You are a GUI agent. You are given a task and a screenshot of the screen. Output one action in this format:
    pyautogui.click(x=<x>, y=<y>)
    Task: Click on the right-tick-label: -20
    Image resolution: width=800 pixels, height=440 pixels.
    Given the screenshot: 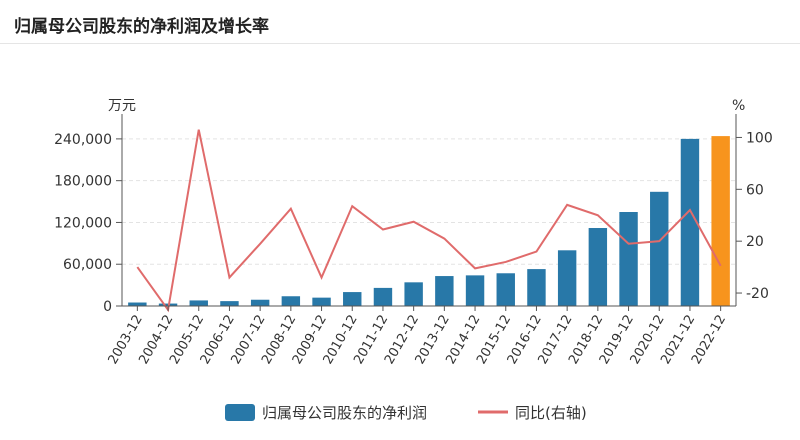 What is the action you would take?
    pyautogui.click(x=757, y=294)
    